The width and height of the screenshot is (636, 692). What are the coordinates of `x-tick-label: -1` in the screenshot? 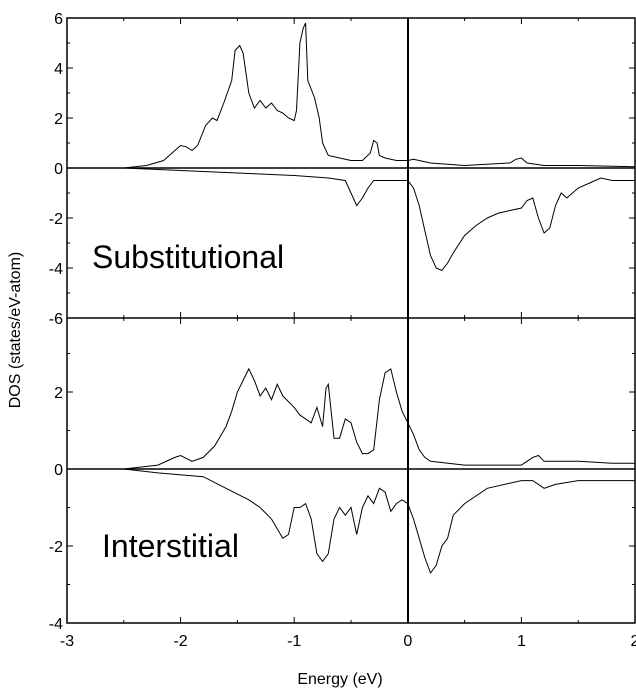 It's located at (294, 641).